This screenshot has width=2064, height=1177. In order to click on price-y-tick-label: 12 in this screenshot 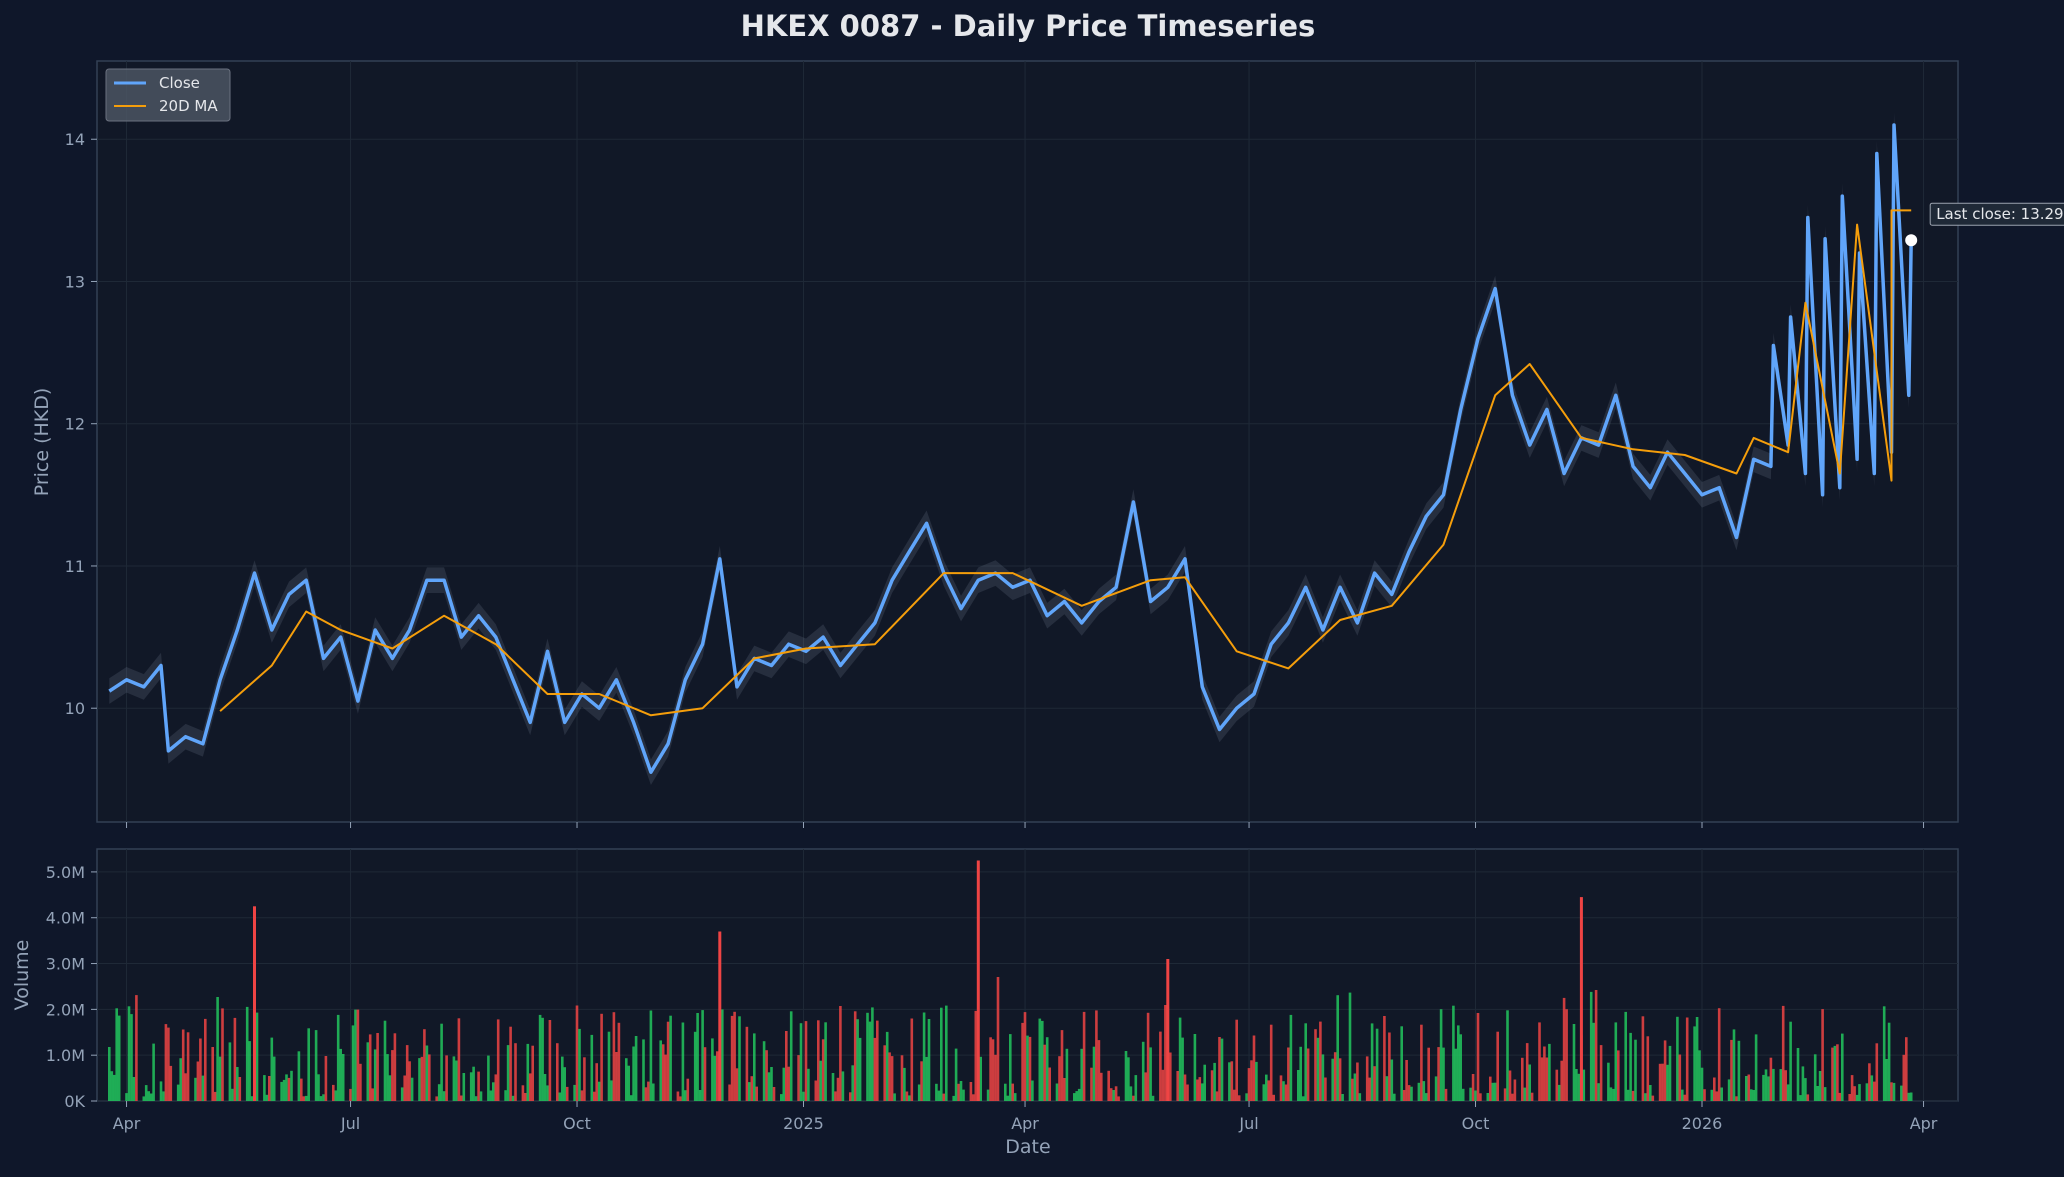, I will do `click(75, 424)`.